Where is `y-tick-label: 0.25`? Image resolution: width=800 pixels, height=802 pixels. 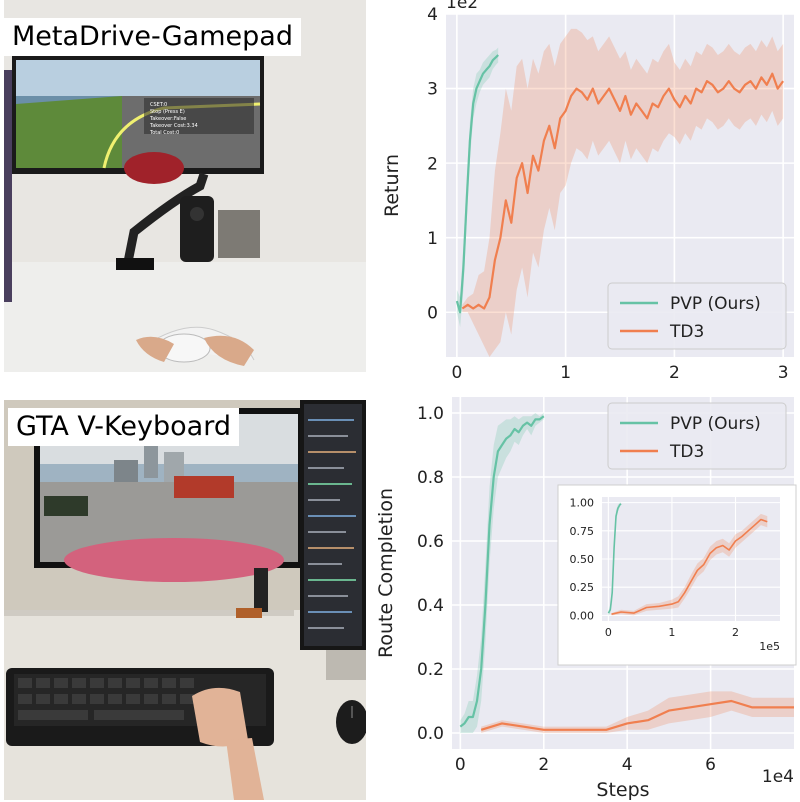
y-tick-label: 0.25 is located at coordinates (582, 587).